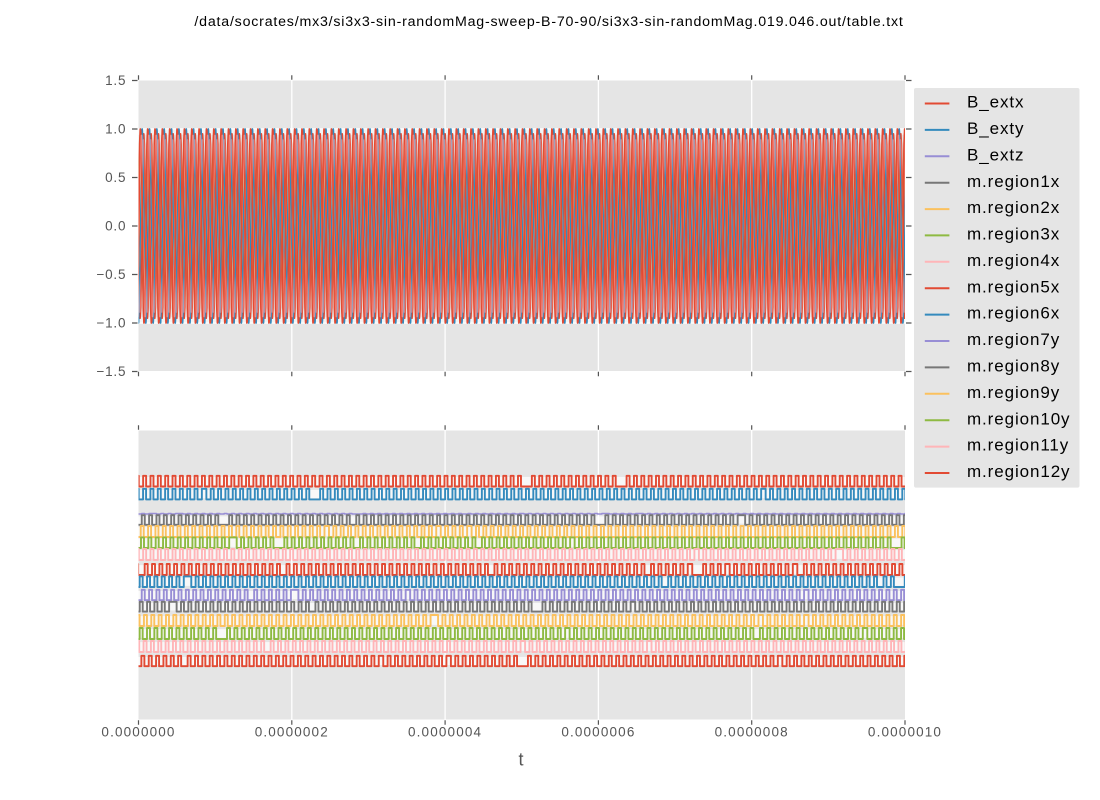 Image resolution: width=1100 pixels, height=800 pixels. Describe the element at coordinates (1013, 234) in the screenshot. I see `svg-text: m.region3x` at that location.